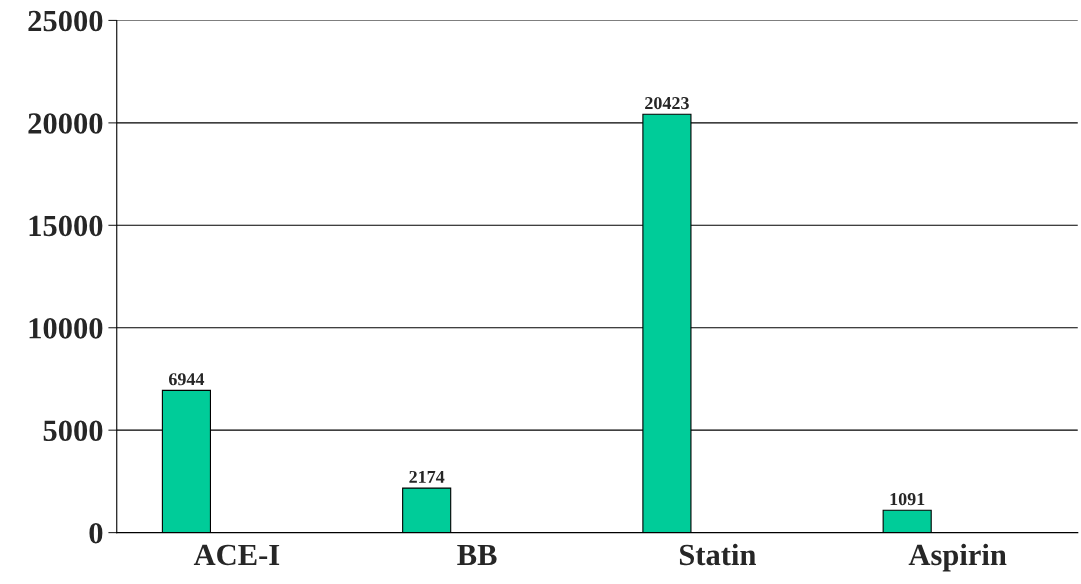  What do you see at coordinates (66, 328) in the screenshot?
I see `y-tick-label: 10000` at bounding box center [66, 328].